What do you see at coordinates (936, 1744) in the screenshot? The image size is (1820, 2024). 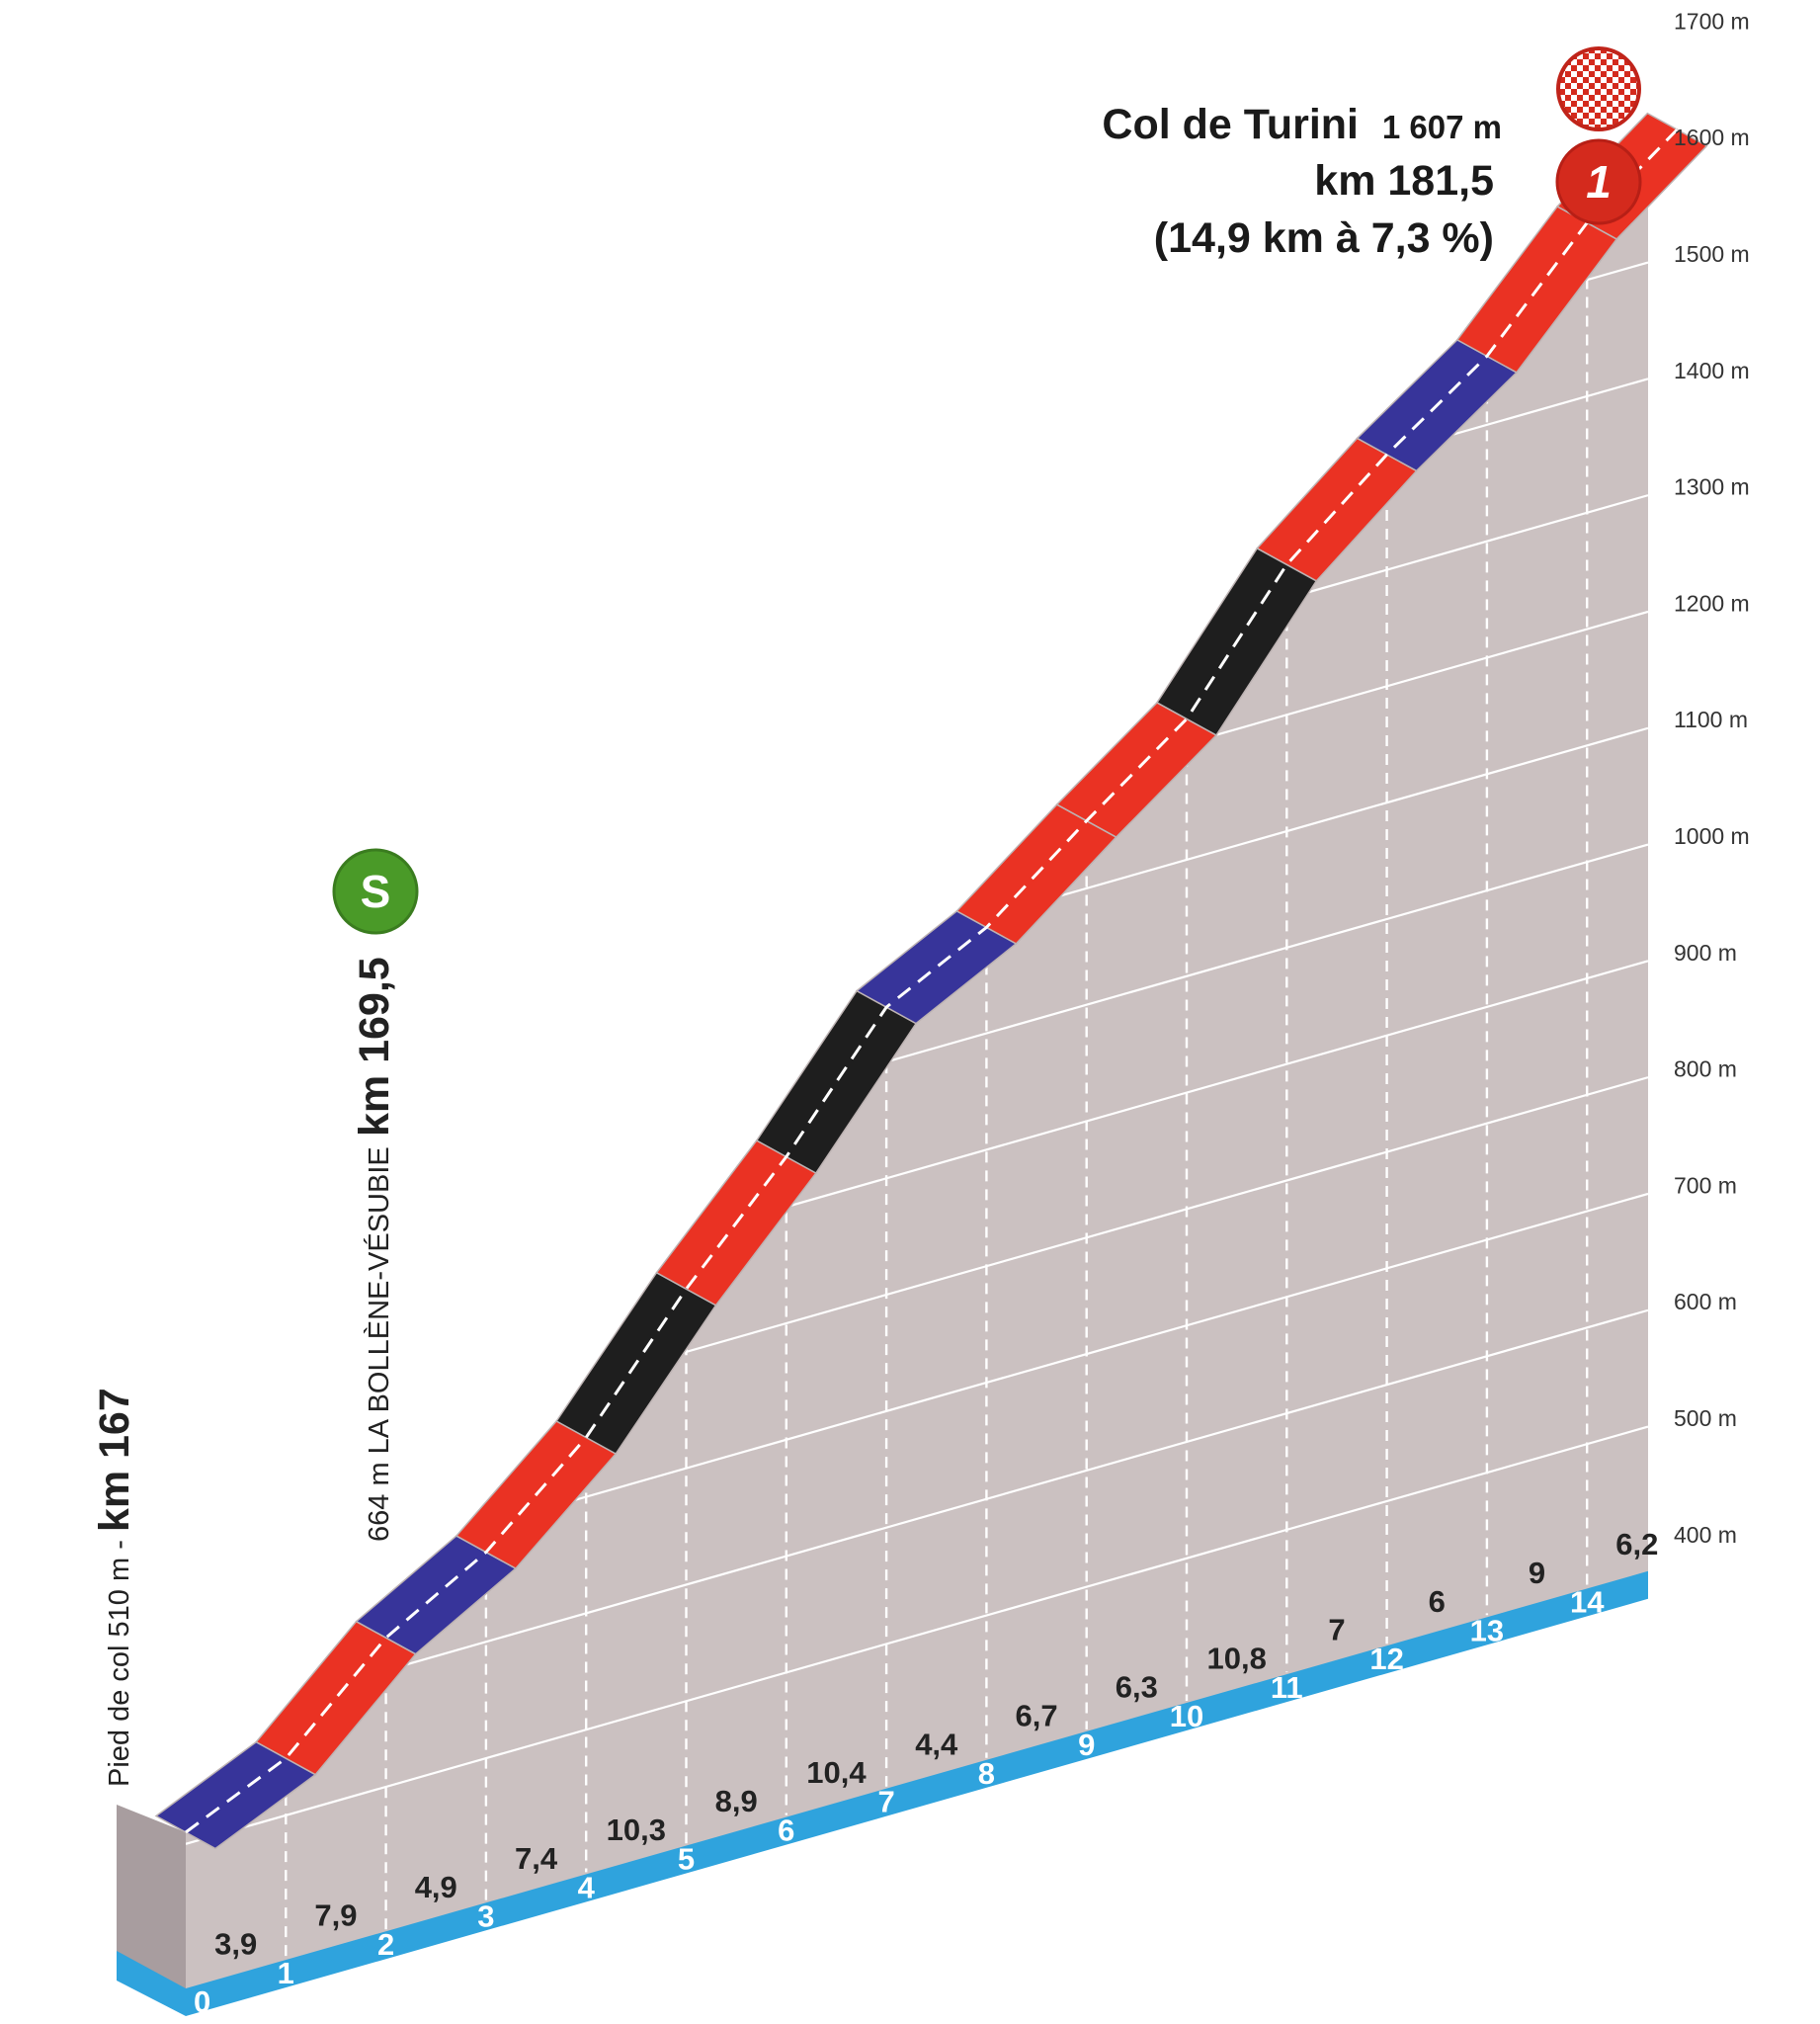 I see `gradient-label: 4,4` at bounding box center [936, 1744].